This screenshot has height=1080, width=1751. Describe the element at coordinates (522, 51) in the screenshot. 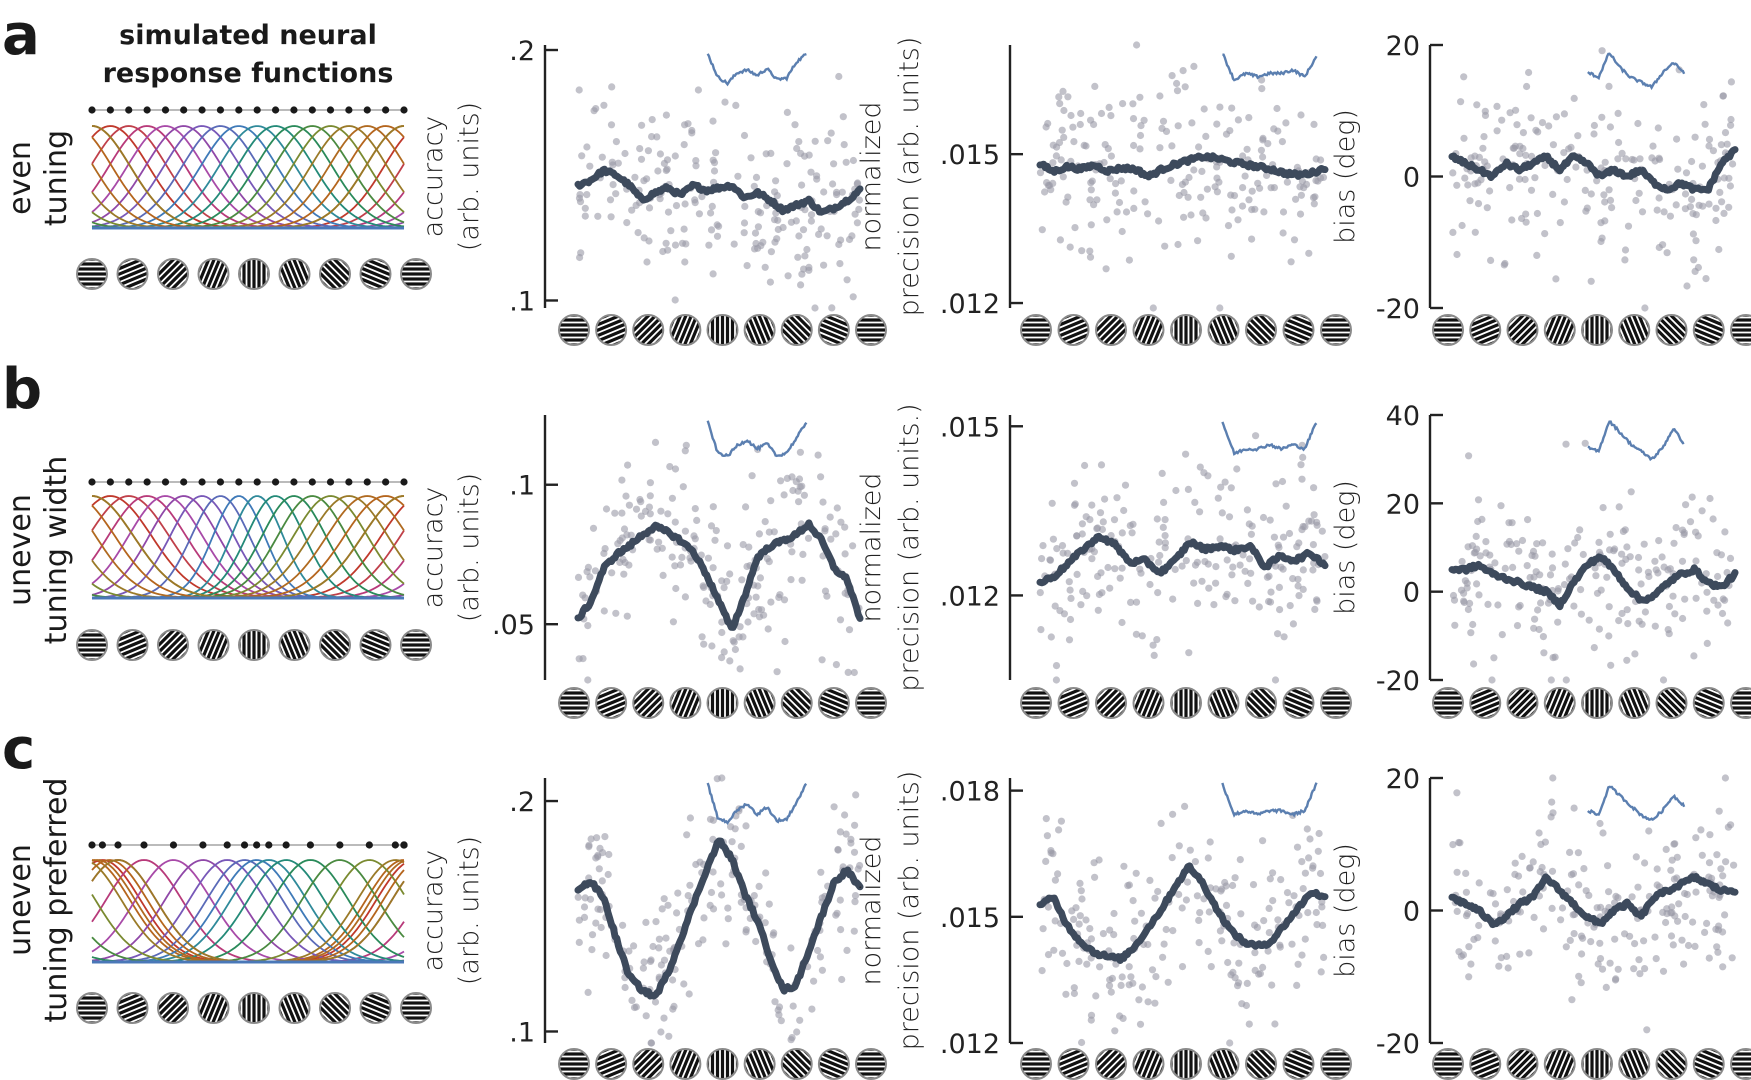

I see `y-tick-label: .2` at that location.